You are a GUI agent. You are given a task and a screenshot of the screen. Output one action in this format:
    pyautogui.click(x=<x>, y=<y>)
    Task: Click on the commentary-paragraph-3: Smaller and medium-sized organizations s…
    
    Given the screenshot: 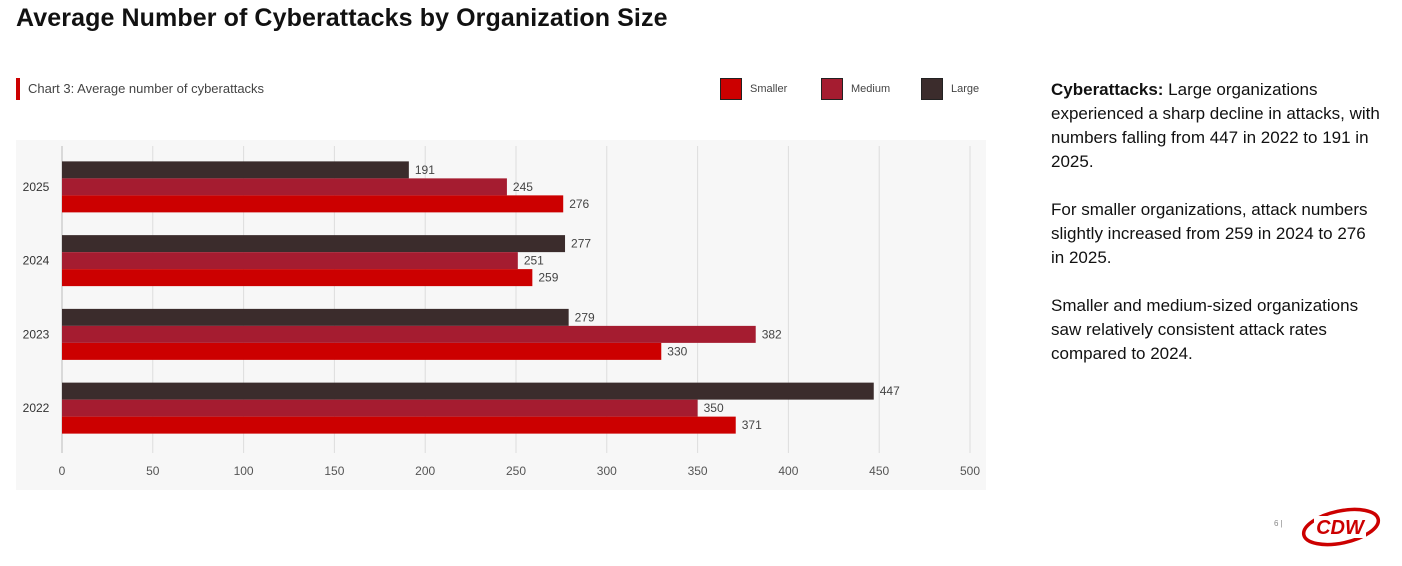 What is the action you would take?
    pyautogui.click(x=1205, y=329)
    